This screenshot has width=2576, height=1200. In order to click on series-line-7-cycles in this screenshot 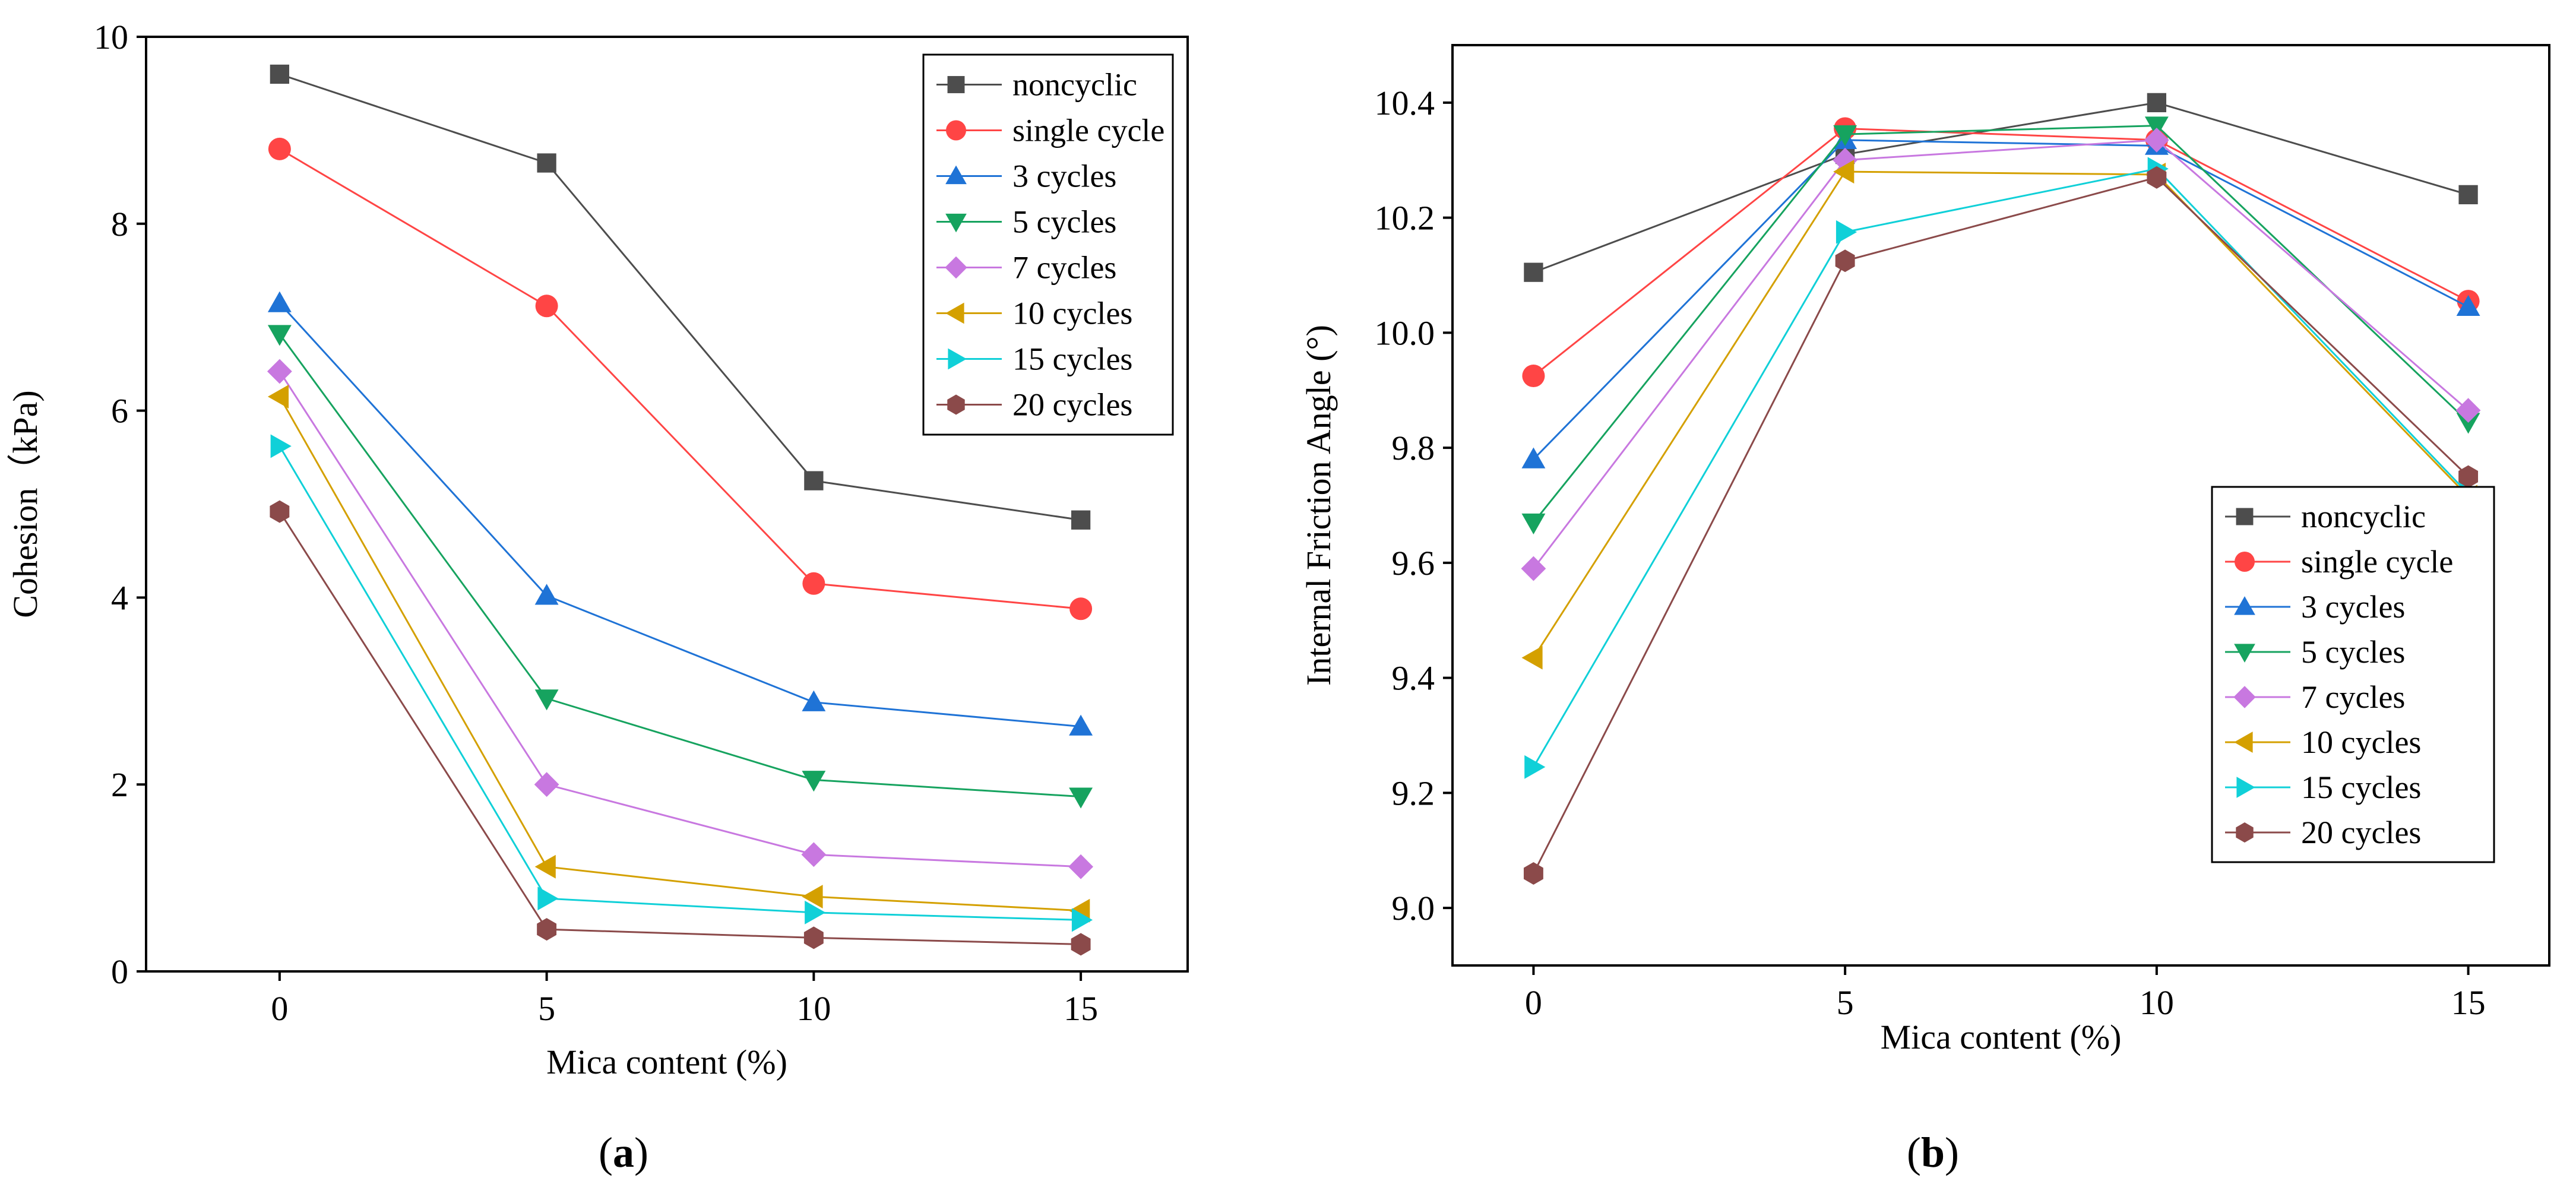, I will do `click(2001, 354)`.